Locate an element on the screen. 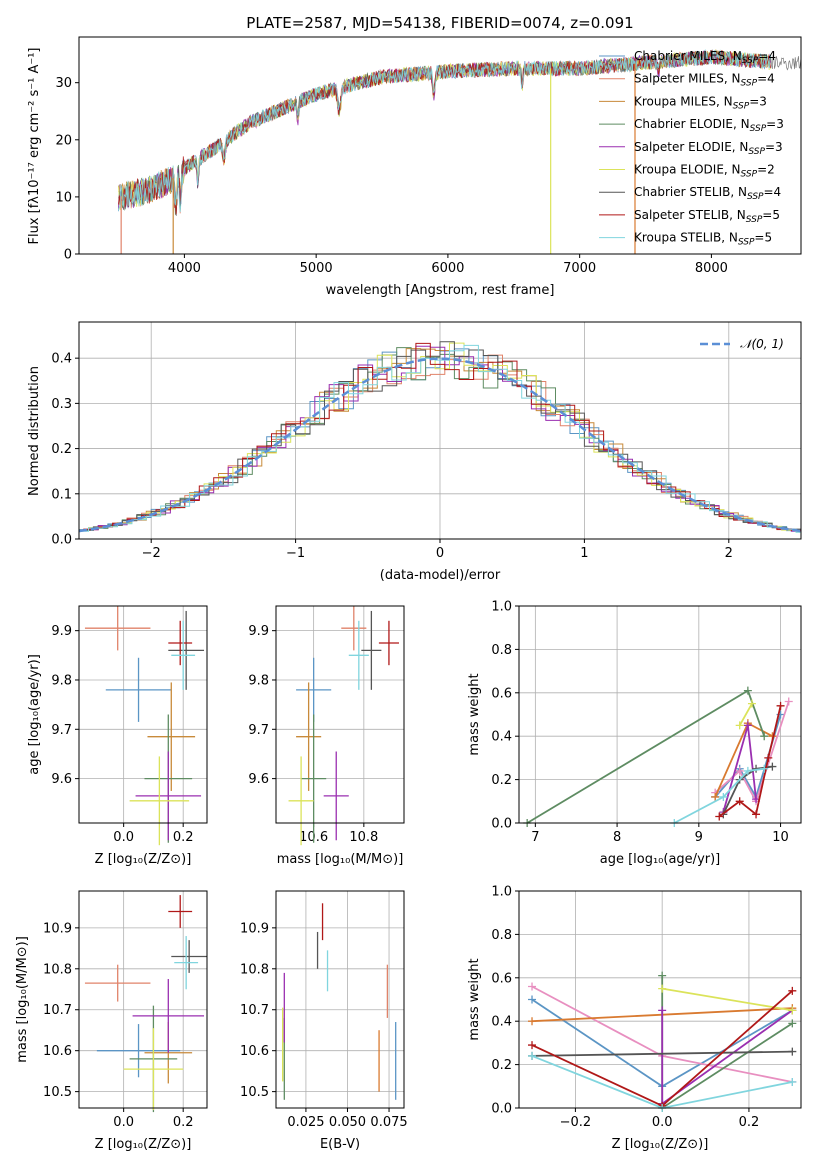 The image size is (819, 1170). x-tick-label: 0 is located at coordinates (440, 553).